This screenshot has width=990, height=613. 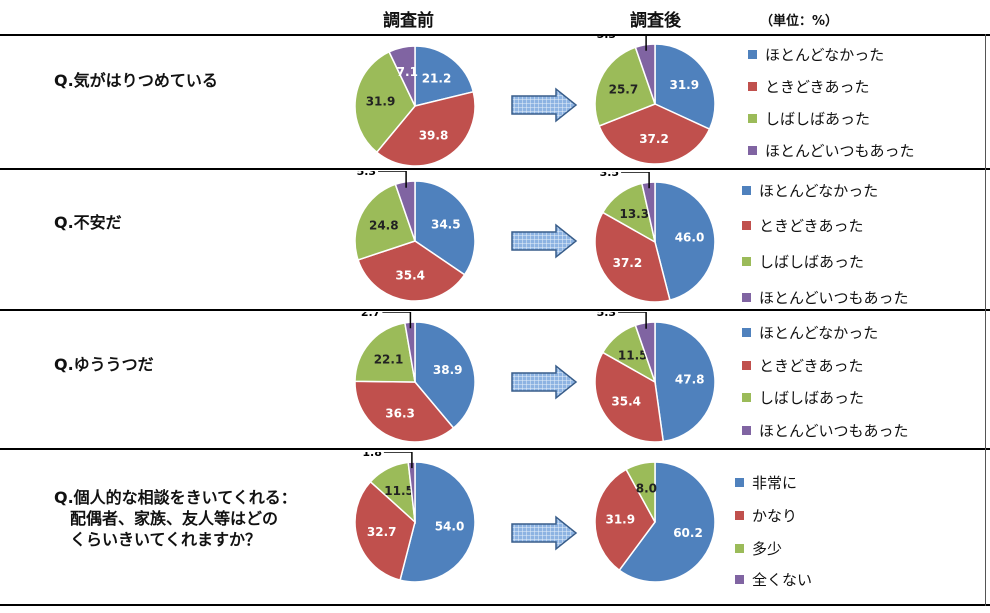 I want to click on pie-chart-after-3: 47.8 35.4 11.5 5.3, so click(x=655, y=377).